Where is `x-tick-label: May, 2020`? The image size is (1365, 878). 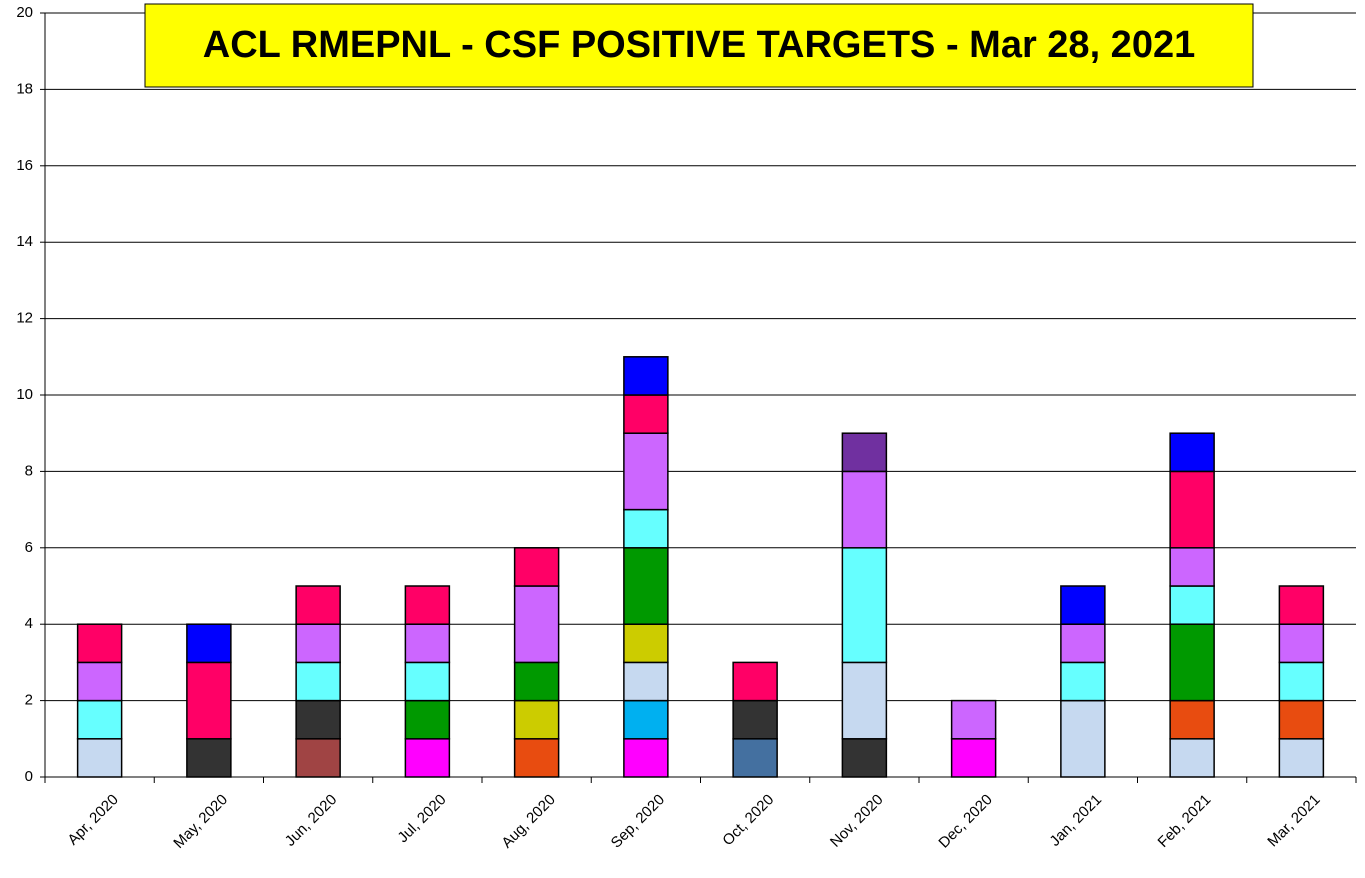
x-tick-label: May, 2020 is located at coordinates (200, 821).